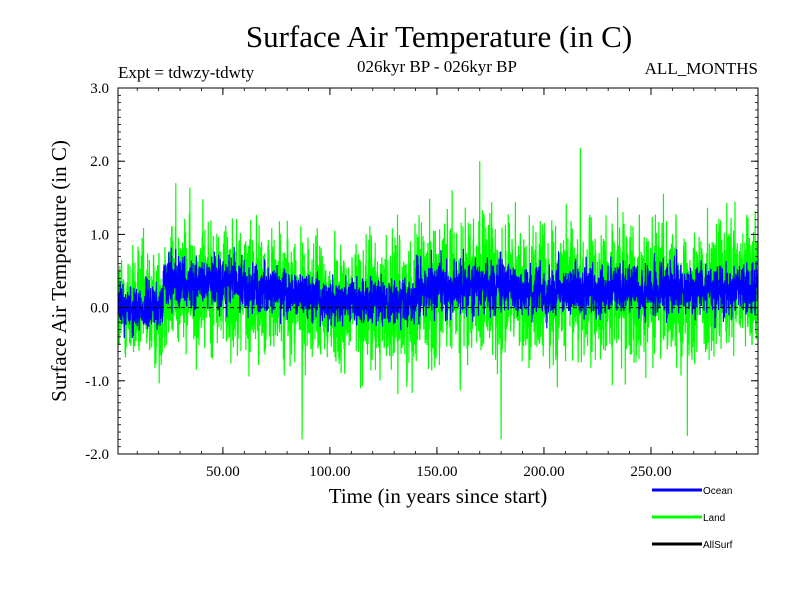 The height and width of the screenshot is (600, 800). Describe the element at coordinates (439, 36) in the screenshot. I see `chart-title: Surface Air Temperature (in C)` at that location.